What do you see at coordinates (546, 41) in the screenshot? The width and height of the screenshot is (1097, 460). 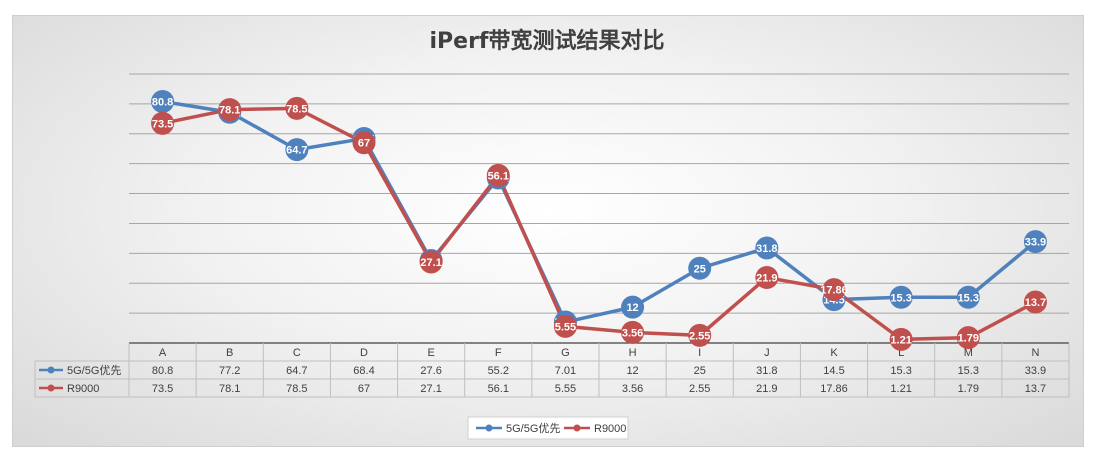 I see `chart-title: iPerf带宽测试结果对比` at bounding box center [546, 41].